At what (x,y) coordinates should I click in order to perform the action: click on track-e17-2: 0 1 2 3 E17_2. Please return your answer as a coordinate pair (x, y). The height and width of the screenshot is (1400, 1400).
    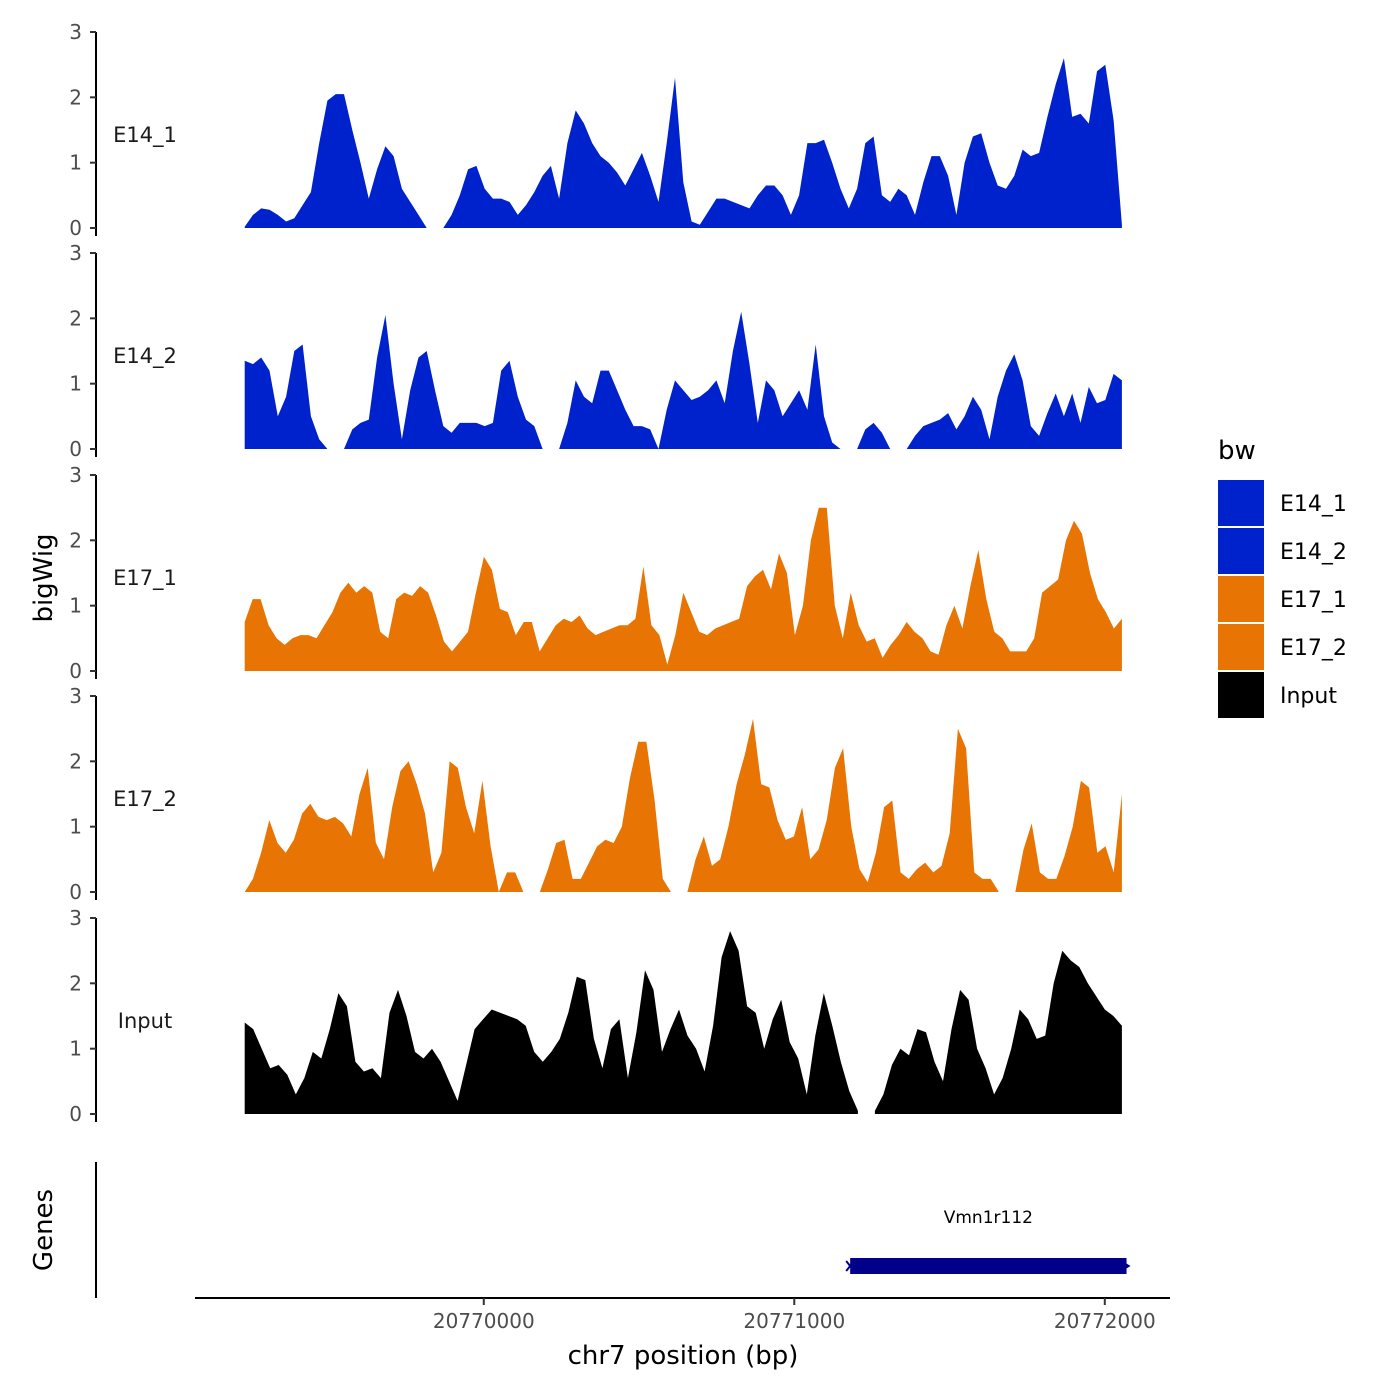
    Looking at the image, I should click on (595, 794).